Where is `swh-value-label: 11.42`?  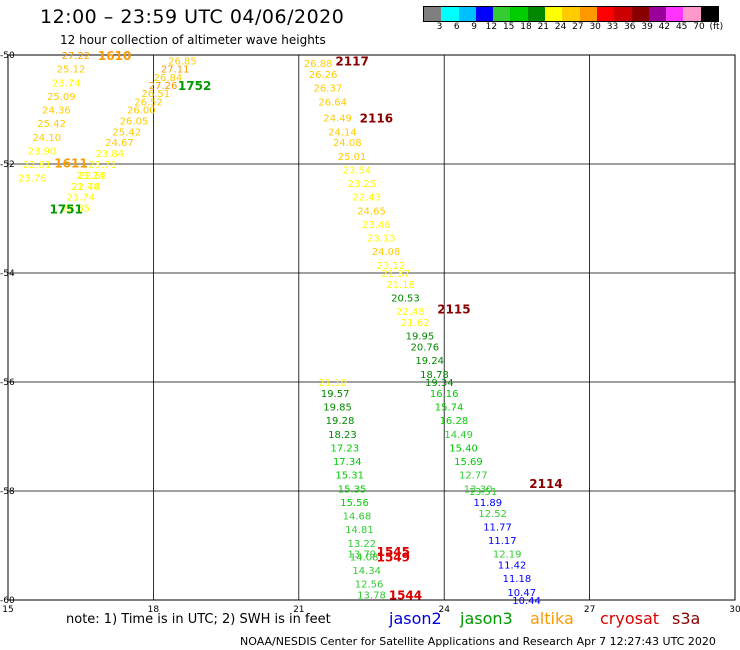 swh-value-label: 11.42 is located at coordinates (512, 566).